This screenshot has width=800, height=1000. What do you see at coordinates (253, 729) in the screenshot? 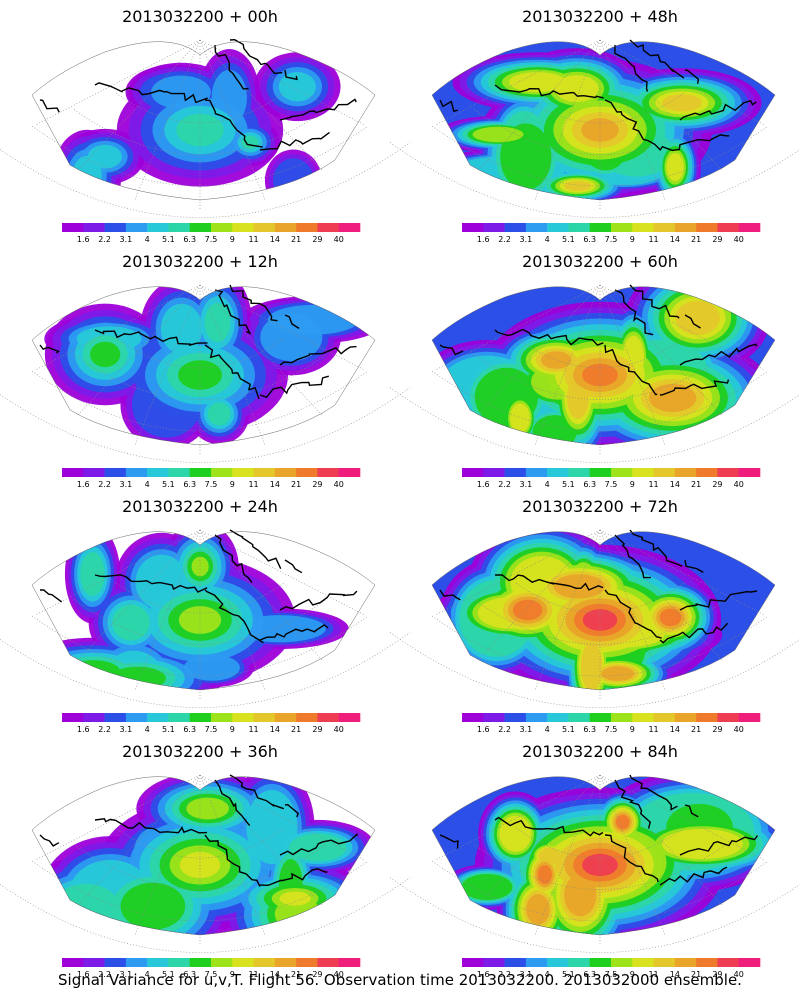
I see `colorbar-tick-label: 11` at bounding box center [253, 729].